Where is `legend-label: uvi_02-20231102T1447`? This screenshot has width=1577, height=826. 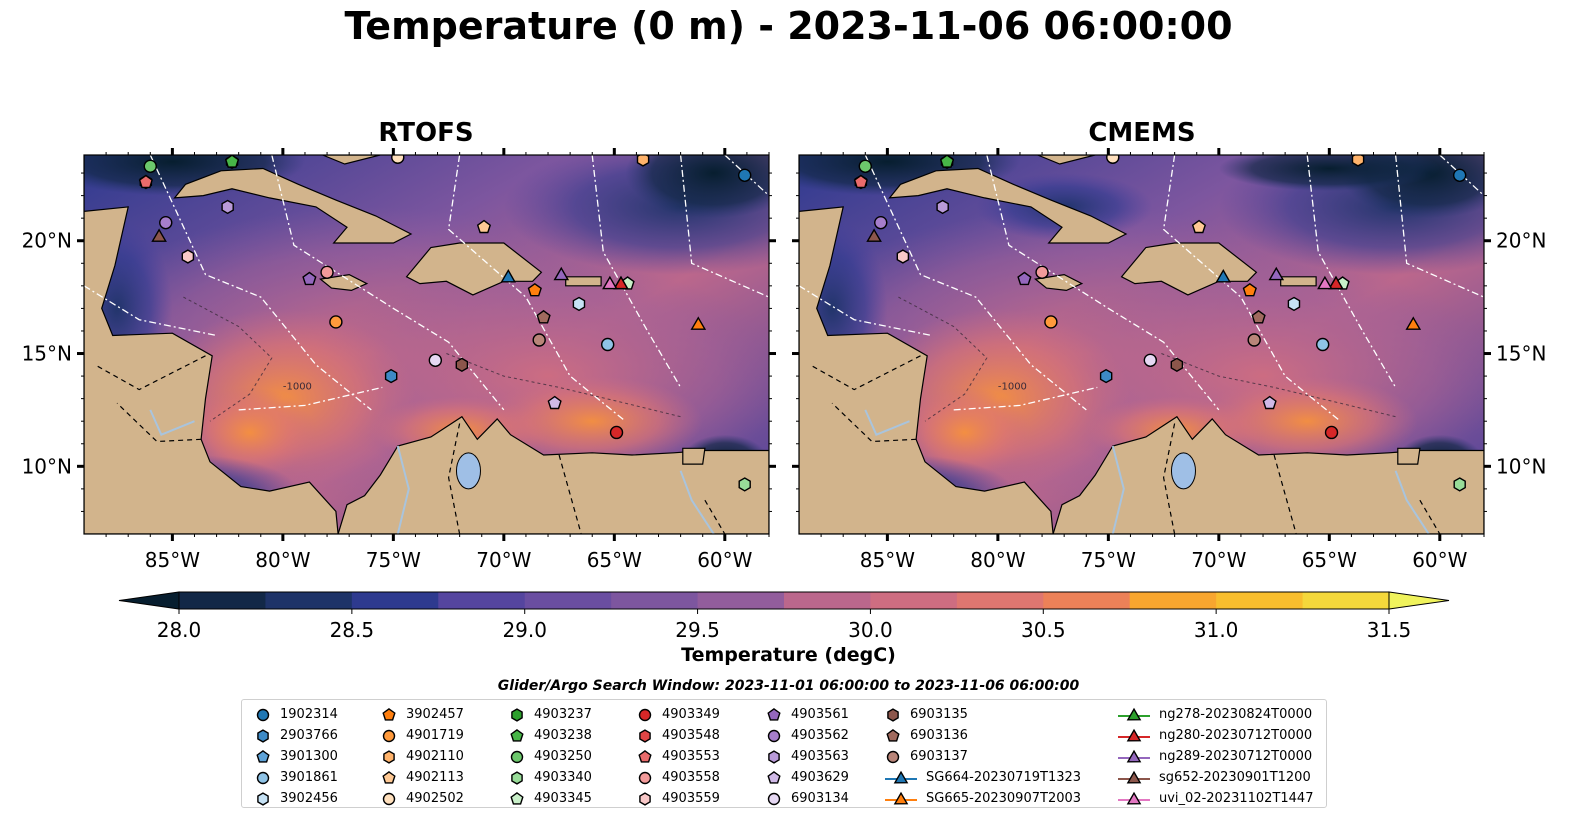 legend-label: uvi_02-20231102T1447 is located at coordinates (1236, 798).